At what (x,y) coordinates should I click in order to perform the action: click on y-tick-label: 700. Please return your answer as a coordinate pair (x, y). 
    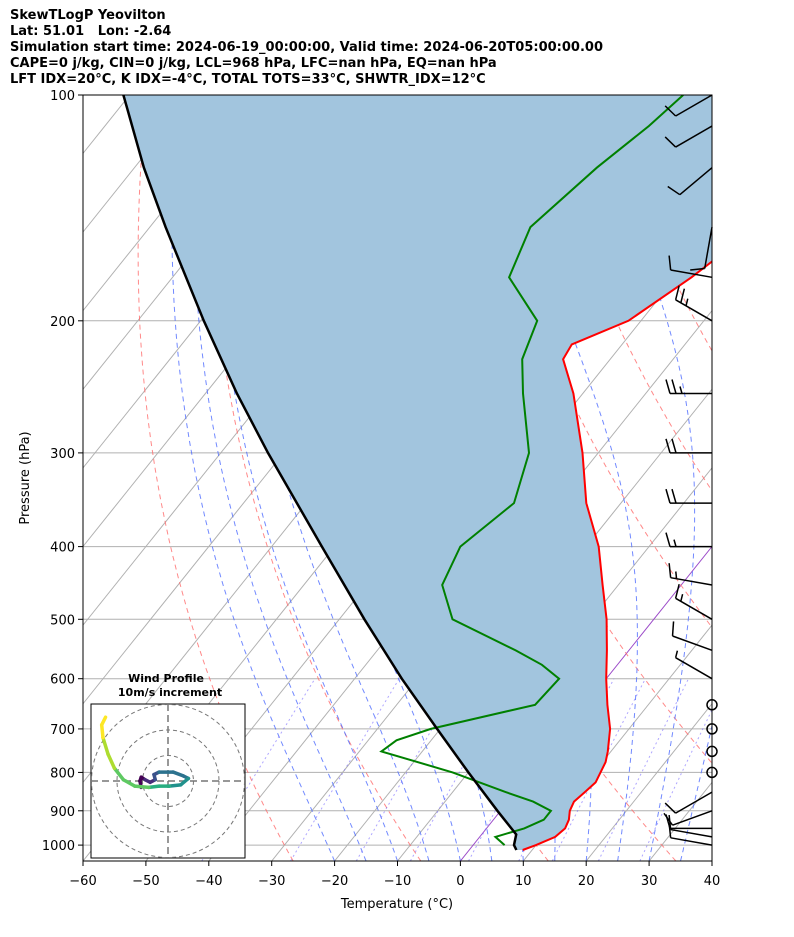
    Looking at the image, I should click on (62, 730).